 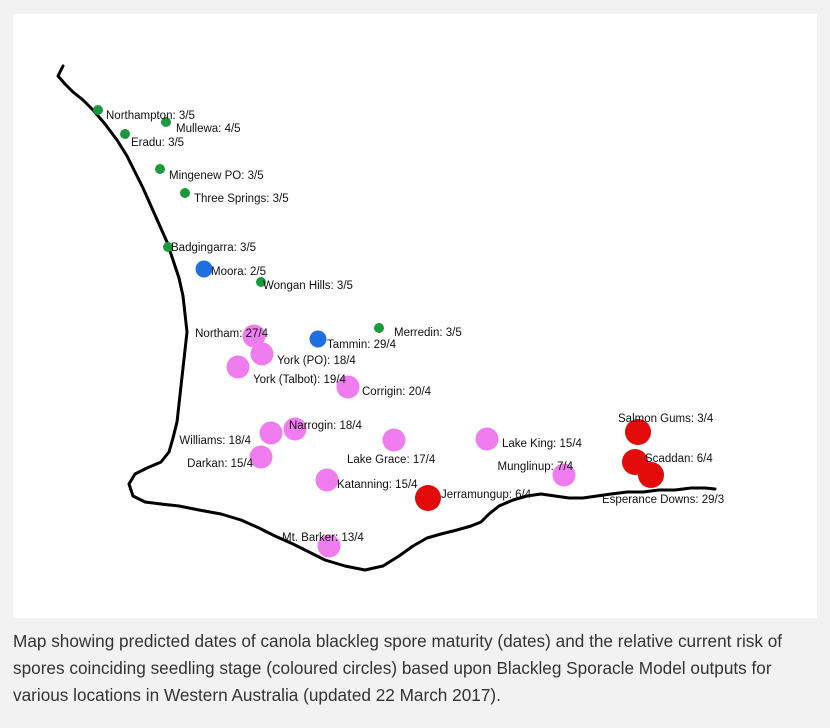 I want to click on location-label: Northampton: 3/5, so click(x=150, y=116).